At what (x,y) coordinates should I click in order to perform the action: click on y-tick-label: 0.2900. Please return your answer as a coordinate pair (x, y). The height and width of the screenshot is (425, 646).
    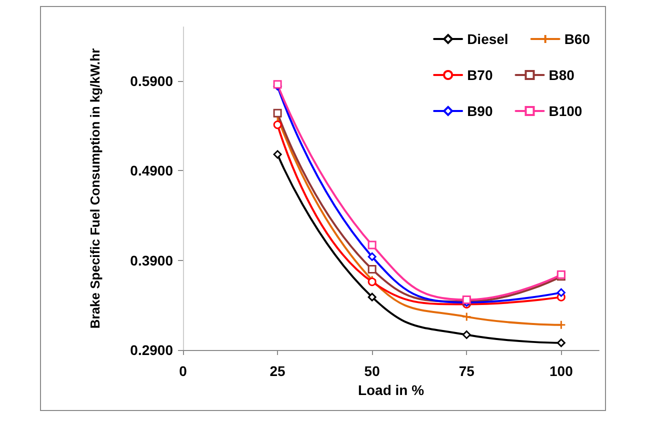
    Looking at the image, I should click on (152, 350).